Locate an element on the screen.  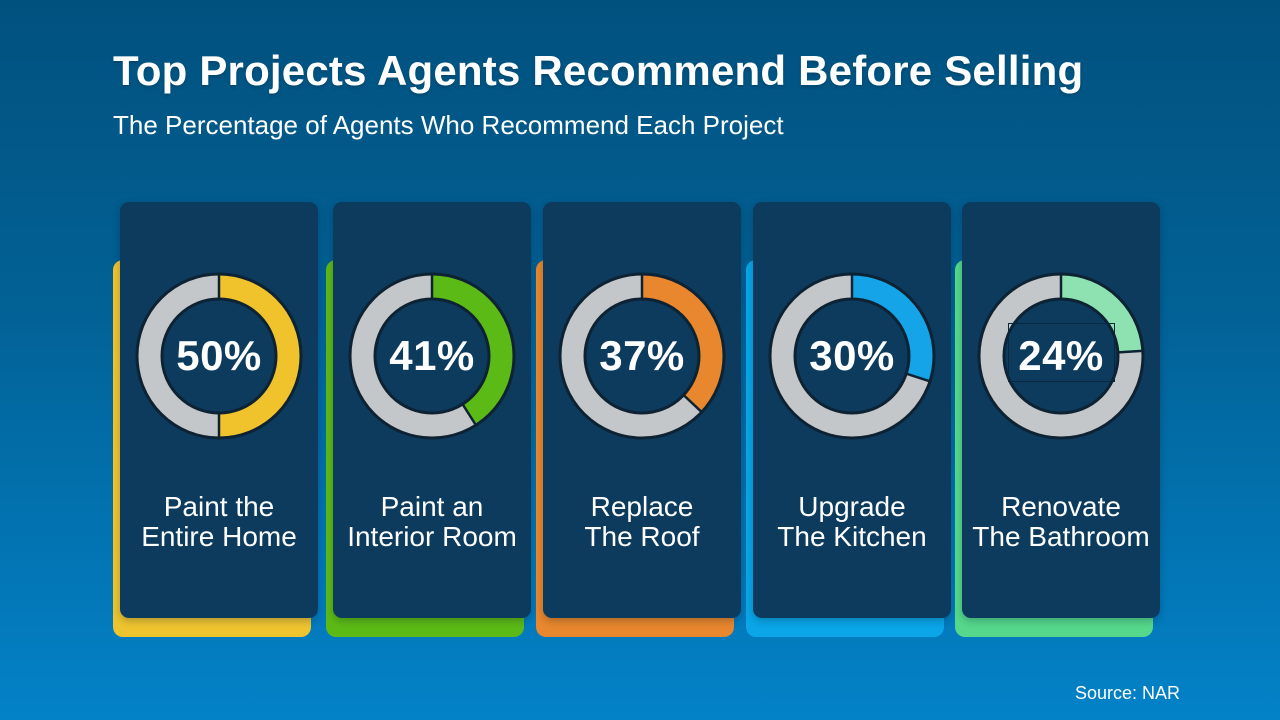
card-panel: 30% Upgrade The Kitchen is located at coordinates (852, 410).